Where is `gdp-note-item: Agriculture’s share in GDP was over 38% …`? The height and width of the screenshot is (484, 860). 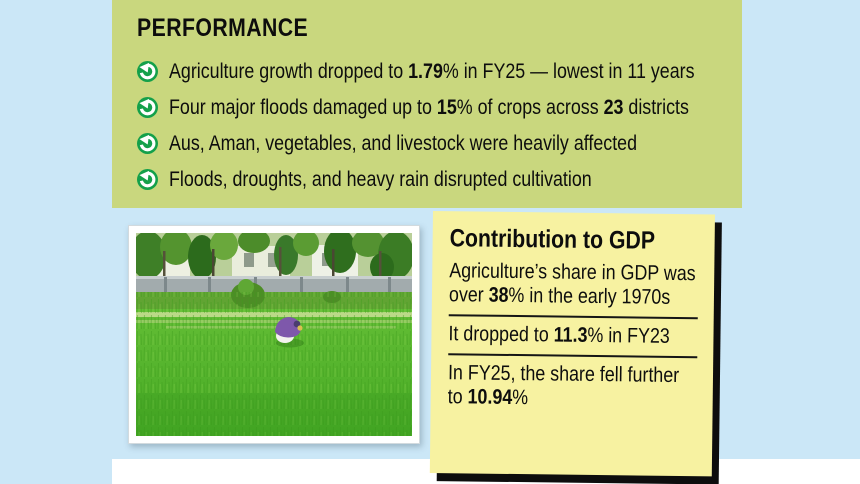
gdp-note-item: Agriculture’s share in GDP was over 38% … is located at coordinates (572, 284).